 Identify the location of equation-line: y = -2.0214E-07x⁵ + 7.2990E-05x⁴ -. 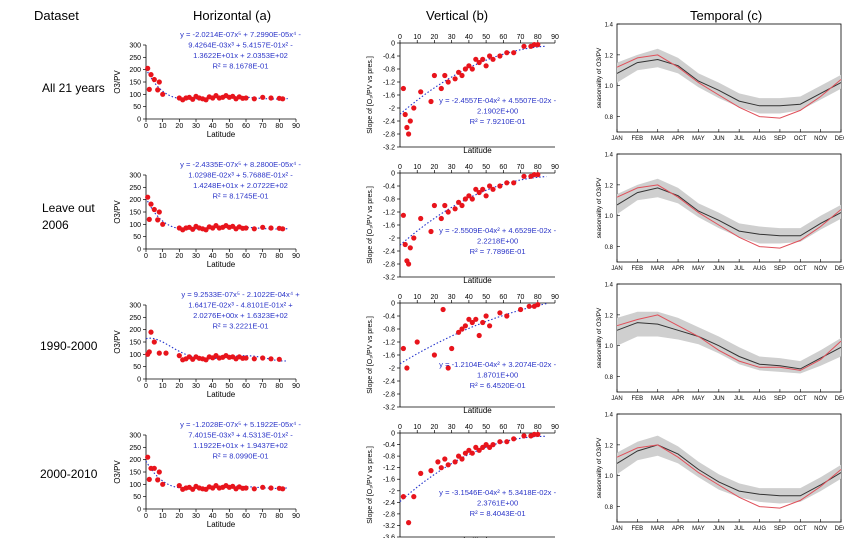
(240, 34).